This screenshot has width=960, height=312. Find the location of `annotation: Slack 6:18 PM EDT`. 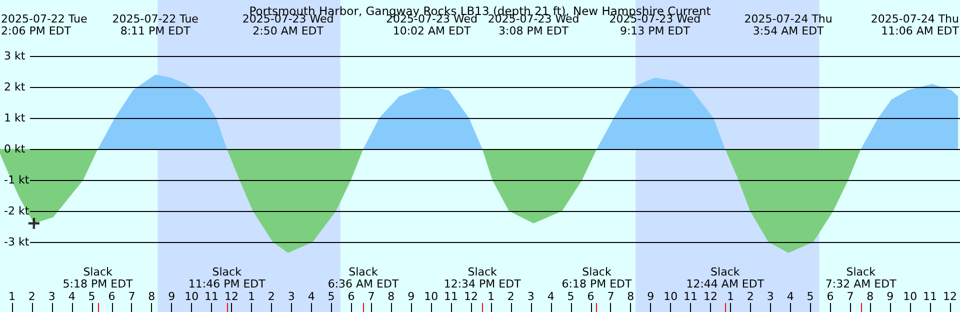

annotation: Slack 6:18 PM EDT is located at coordinates (597, 278).